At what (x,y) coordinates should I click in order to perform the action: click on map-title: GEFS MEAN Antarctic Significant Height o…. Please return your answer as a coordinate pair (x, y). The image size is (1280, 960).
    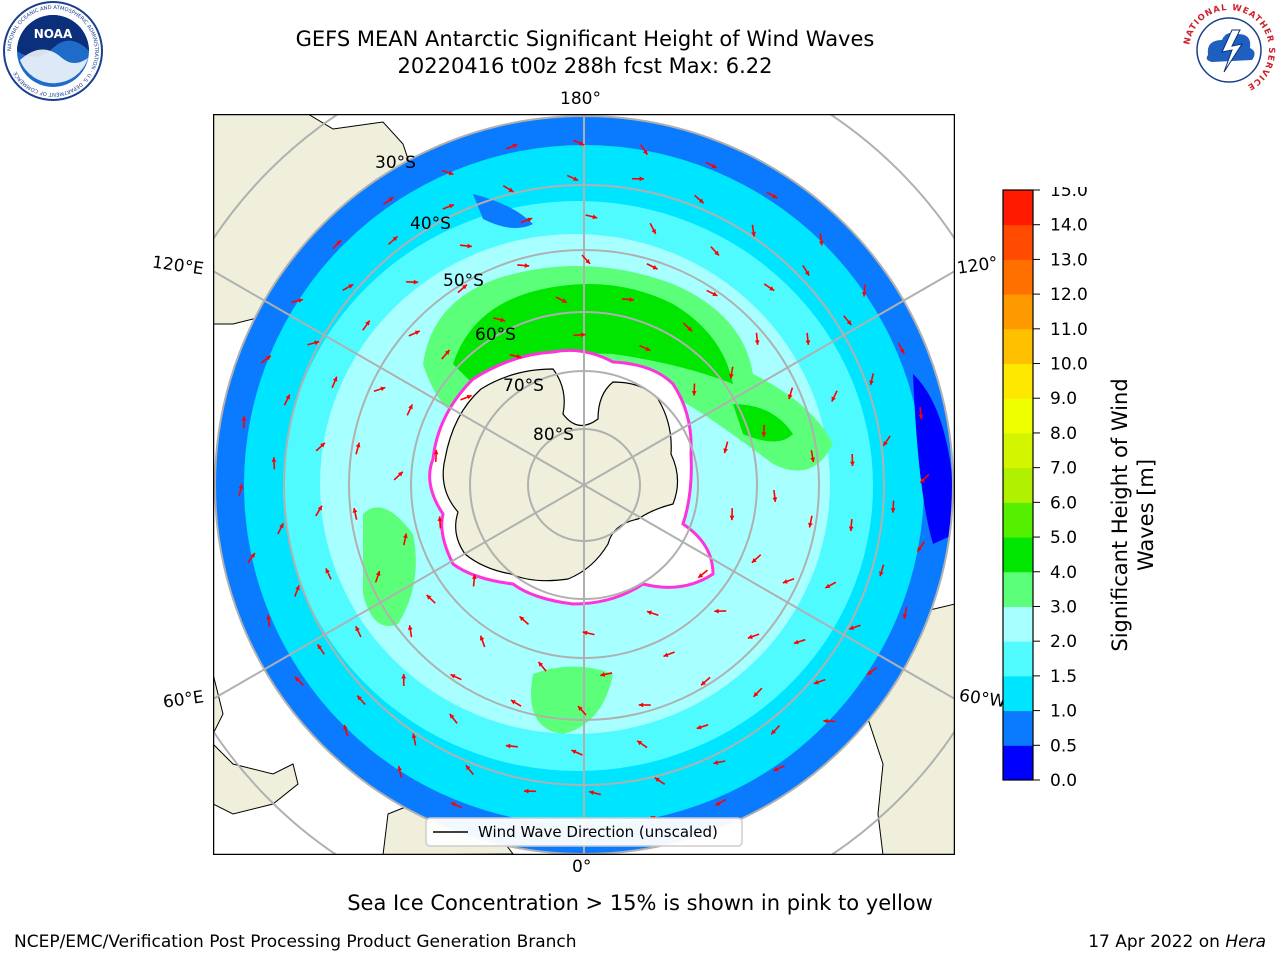
    Looking at the image, I should click on (585, 39).